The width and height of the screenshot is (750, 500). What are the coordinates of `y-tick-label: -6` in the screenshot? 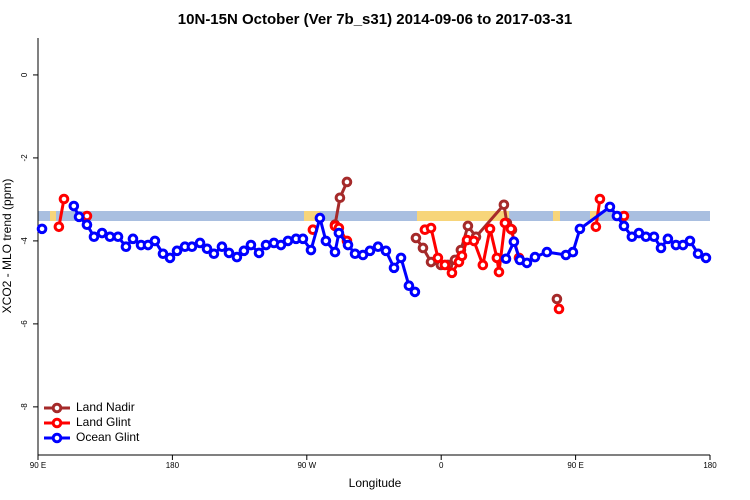 It's located at (24, 324).